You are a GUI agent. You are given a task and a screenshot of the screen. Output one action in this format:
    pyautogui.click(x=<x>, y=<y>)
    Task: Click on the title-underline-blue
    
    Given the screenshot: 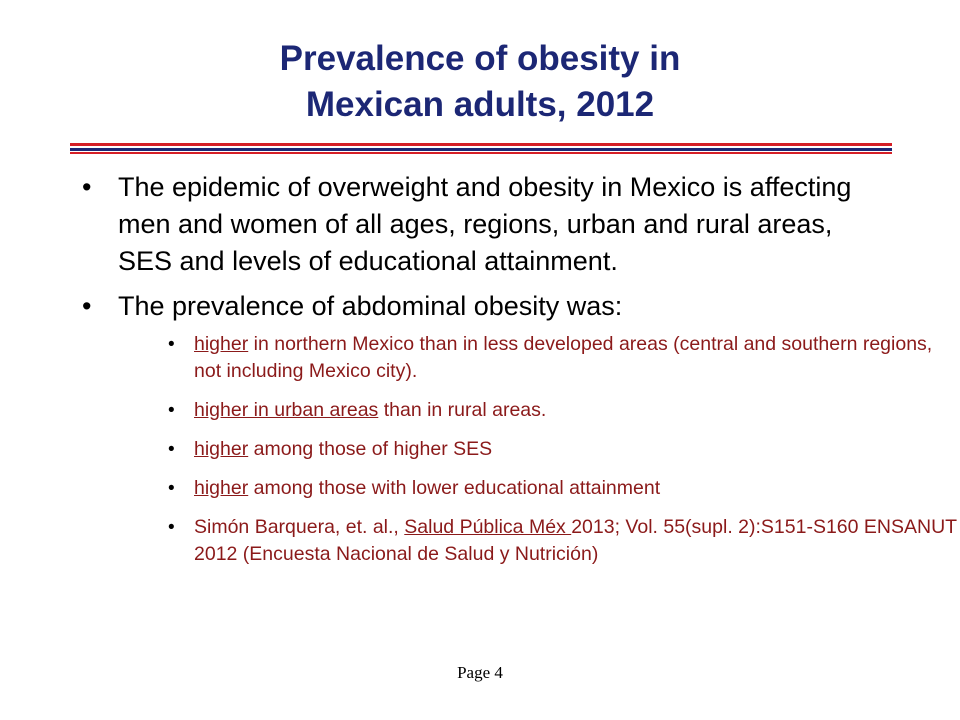 What is the action you would take?
    pyautogui.click(x=481, y=149)
    